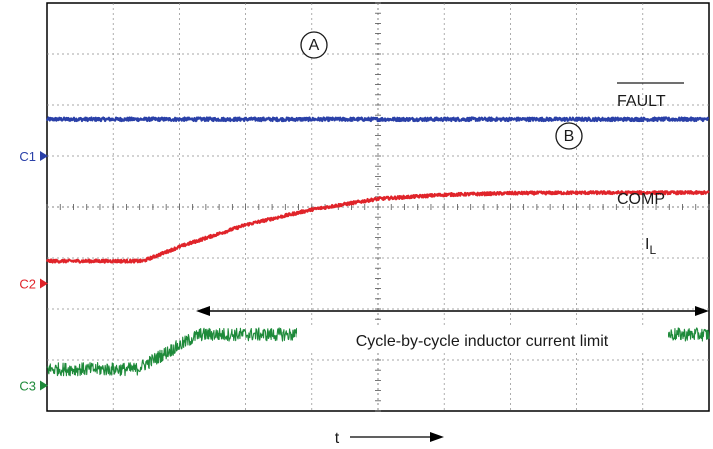 The height and width of the screenshot is (449, 713). I want to click on il-label-main: I, so click(647, 244).